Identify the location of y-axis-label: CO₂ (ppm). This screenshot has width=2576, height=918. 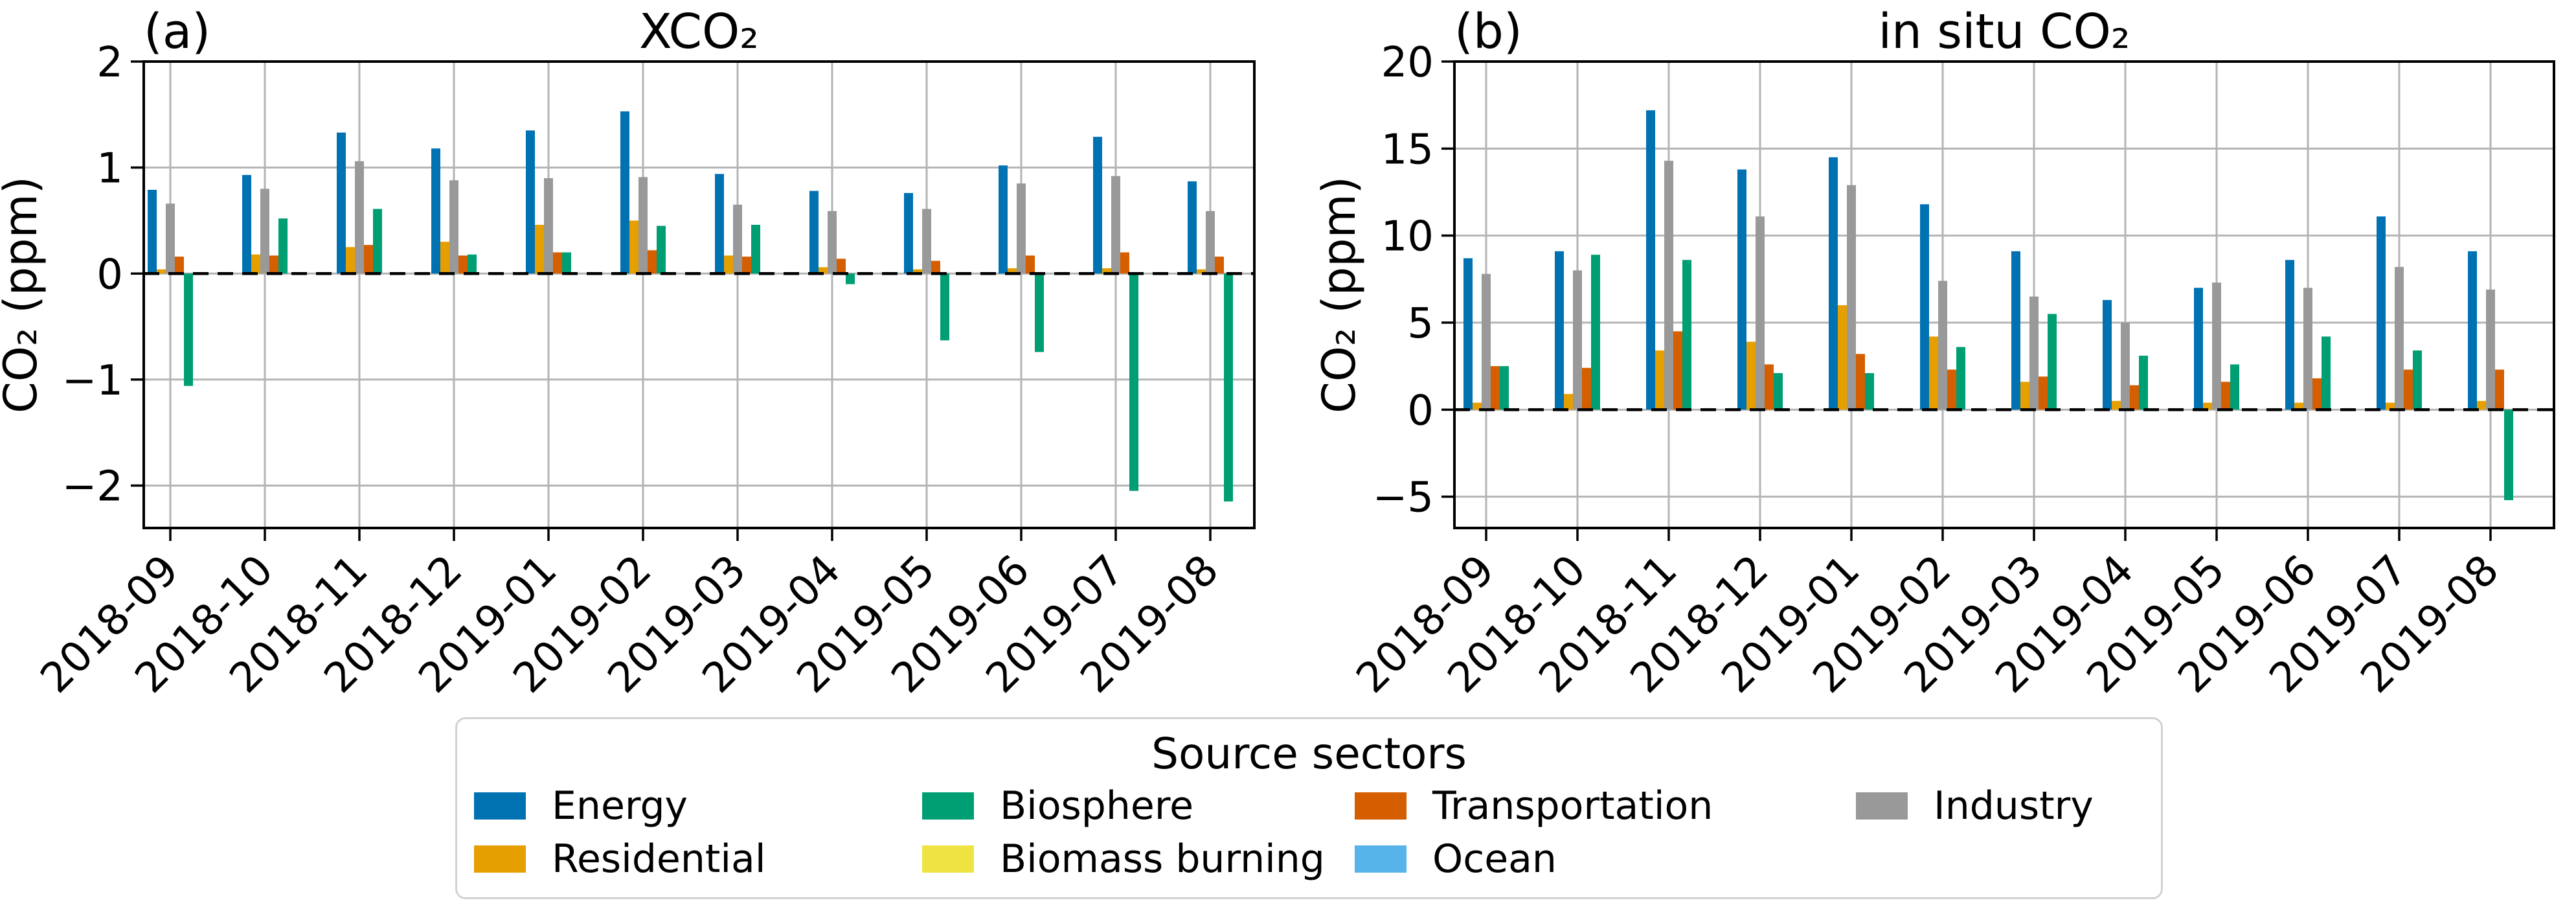
(23, 294).